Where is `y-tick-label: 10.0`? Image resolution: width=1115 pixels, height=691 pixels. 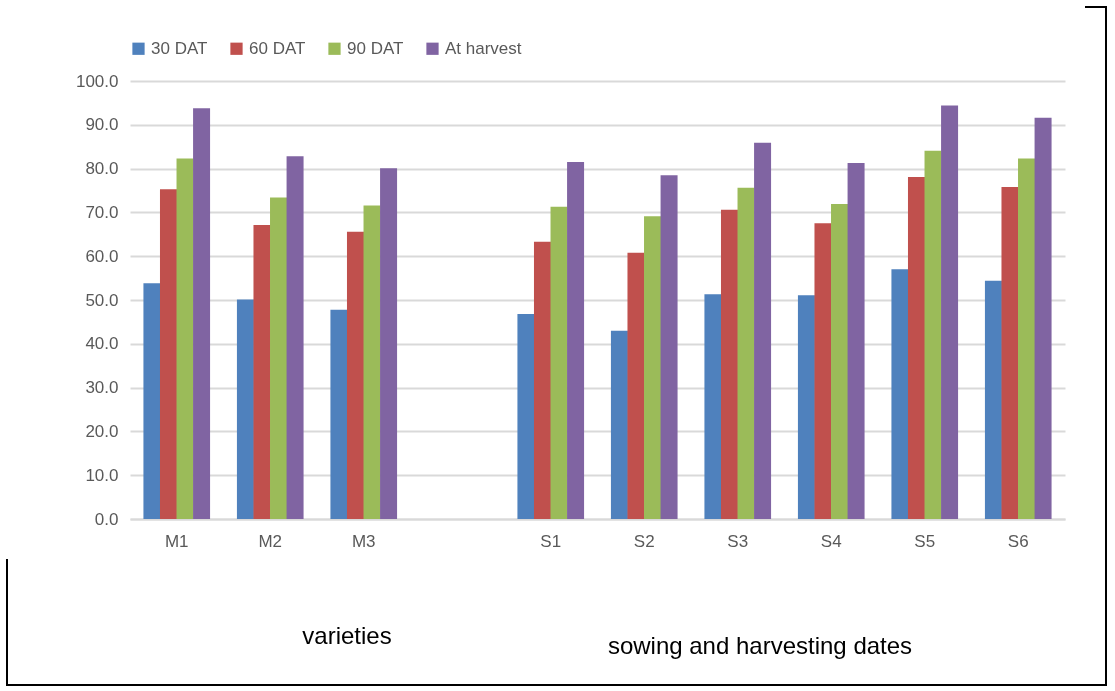 y-tick-label: 10.0 is located at coordinates (102, 475).